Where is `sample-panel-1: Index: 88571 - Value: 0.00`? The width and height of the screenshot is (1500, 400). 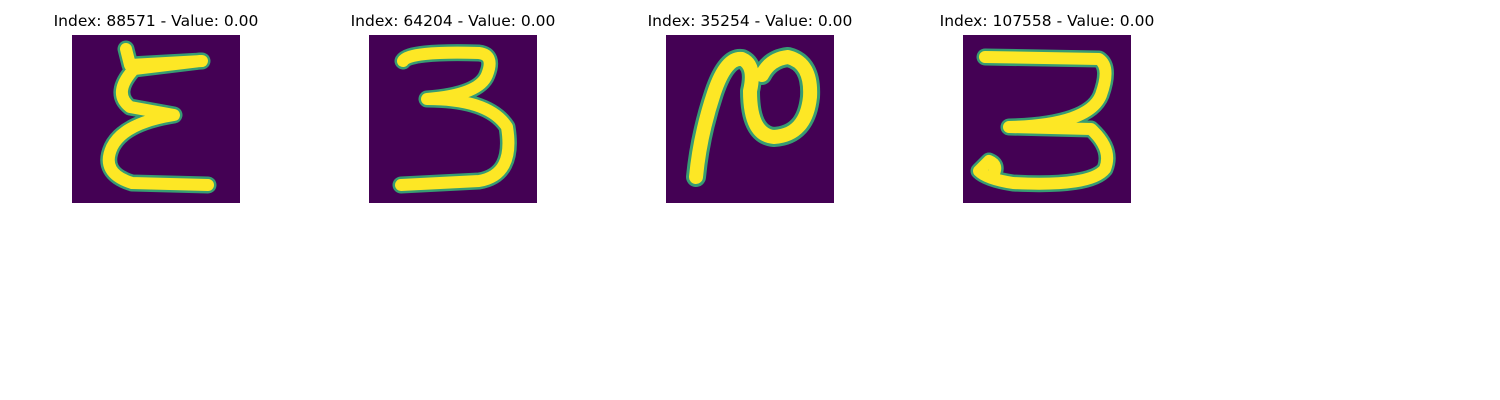
sample-panel-1: Index: 88571 - Value: 0.00 is located at coordinates (156, 105).